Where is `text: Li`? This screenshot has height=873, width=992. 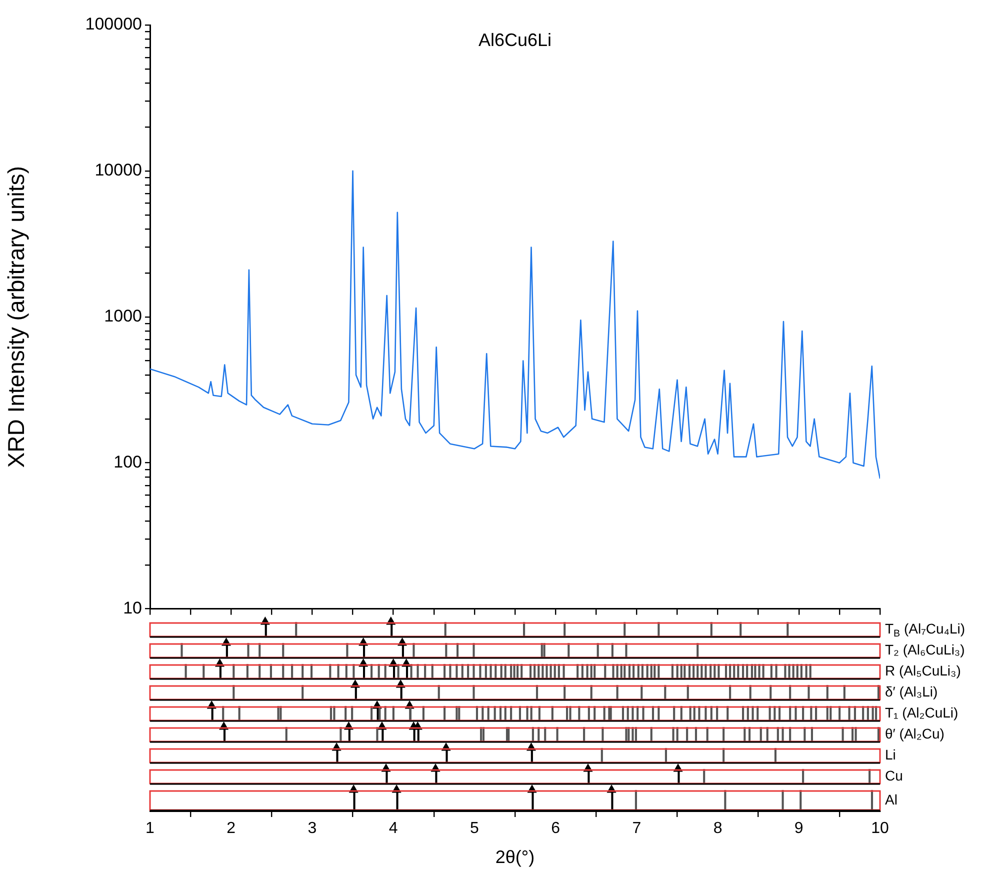 text: Li is located at coordinates (890, 754).